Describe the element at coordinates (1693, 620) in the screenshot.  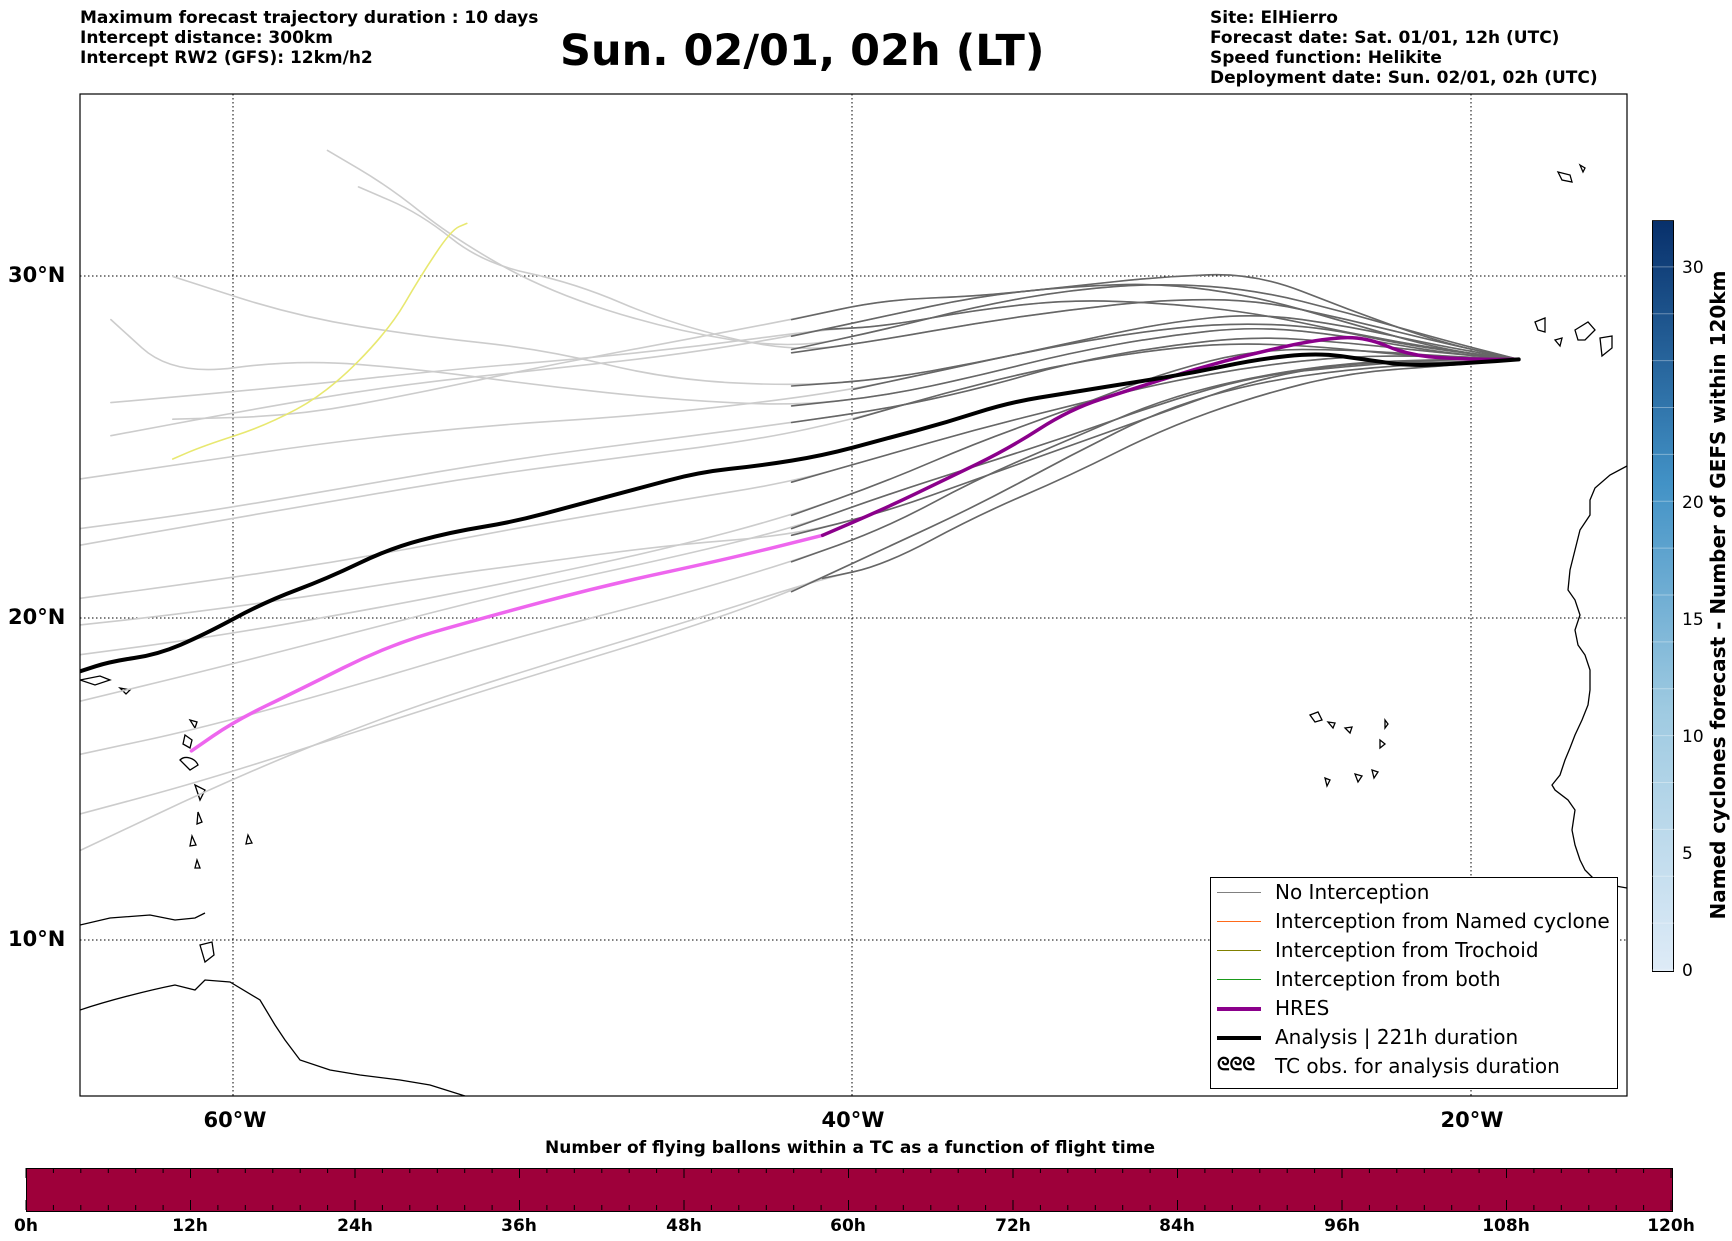
I see `cbar-tick-15: 15` at that location.